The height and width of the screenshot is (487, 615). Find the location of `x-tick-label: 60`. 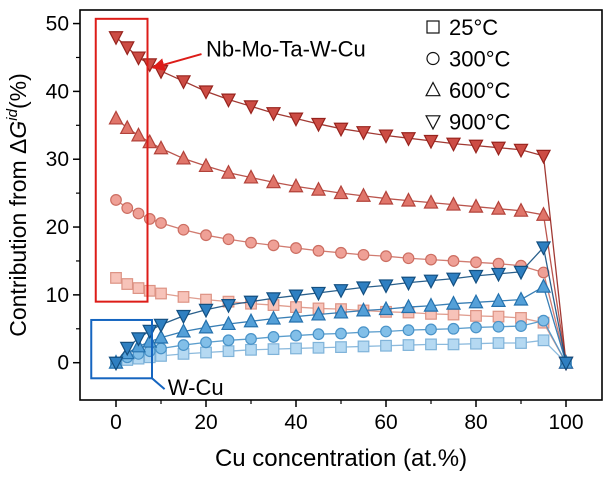

x-tick-label: 60 is located at coordinates (385, 422).